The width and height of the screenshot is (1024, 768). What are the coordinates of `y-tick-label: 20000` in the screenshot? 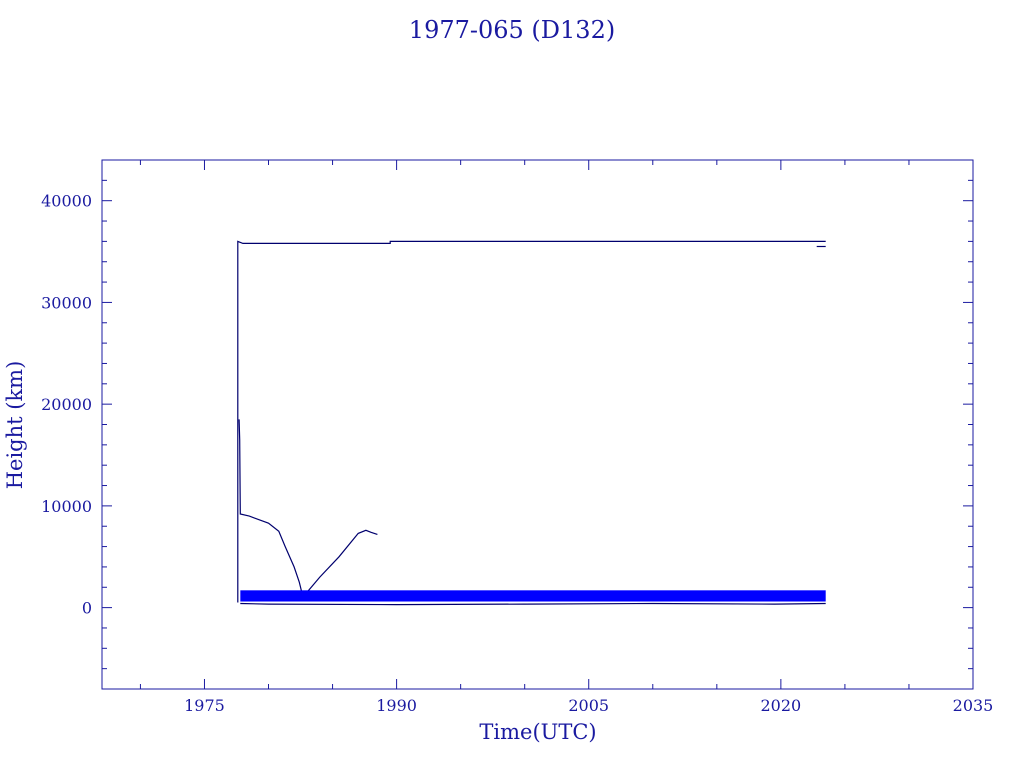 It's located at (66, 404).